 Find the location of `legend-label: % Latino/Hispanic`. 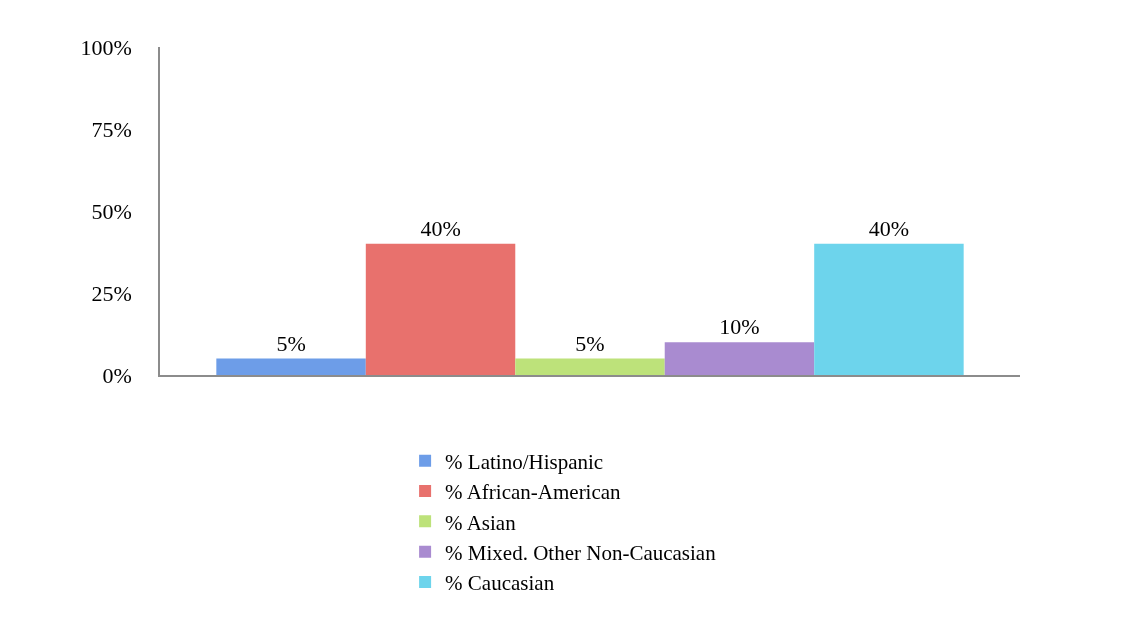

legend-label: % Latino/Hispanic is located at coordinates (524, 461).